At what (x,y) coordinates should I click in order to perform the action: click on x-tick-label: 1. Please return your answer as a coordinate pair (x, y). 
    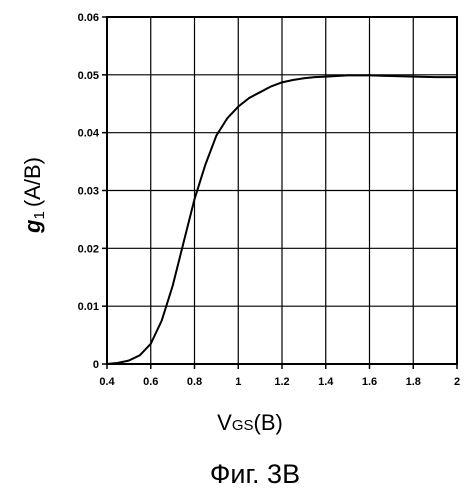
    Looking at the image, I should click on (238, 382).